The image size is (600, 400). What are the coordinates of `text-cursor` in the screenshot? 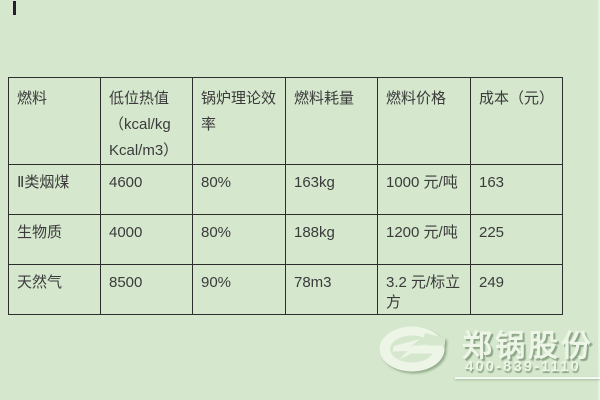 It's located at (14, 8).